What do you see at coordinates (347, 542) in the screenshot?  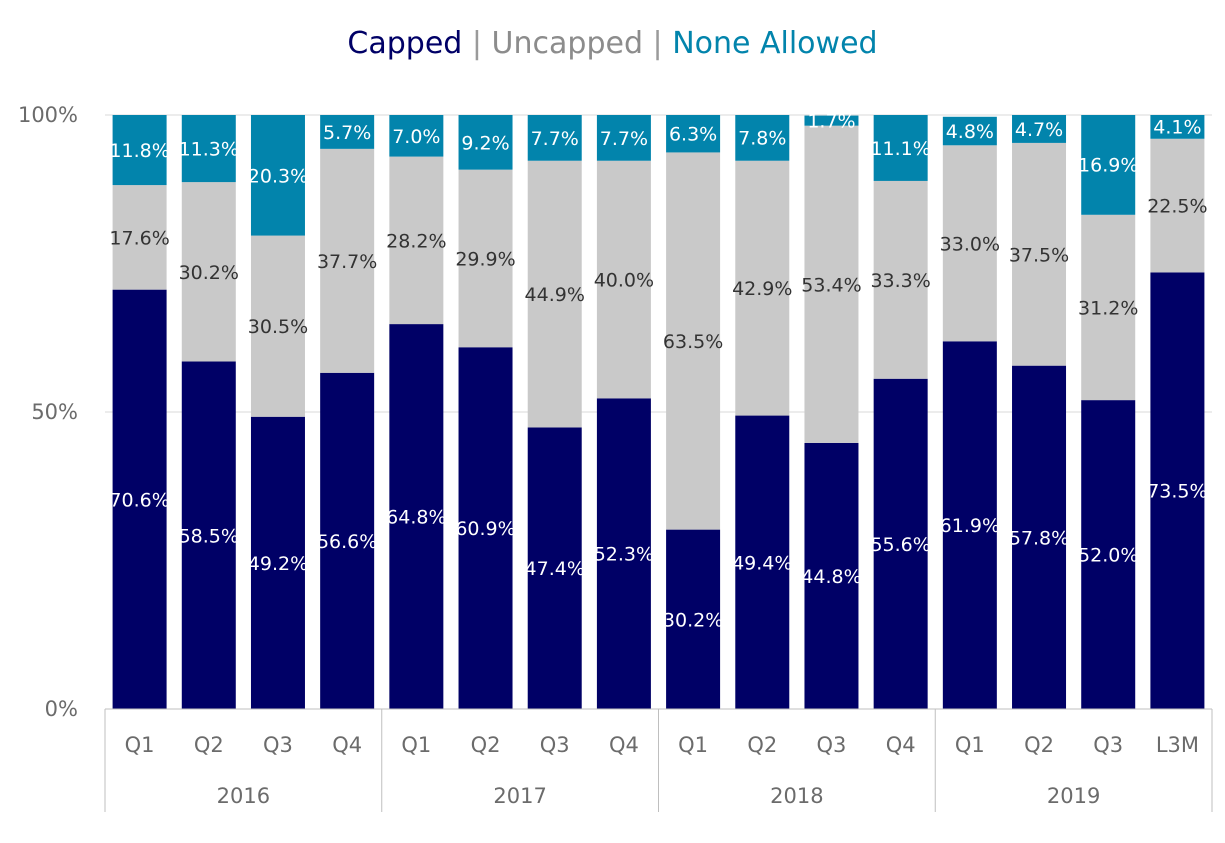 I see `data-label-capped: 56.6%` at bounding box center [347, 542].